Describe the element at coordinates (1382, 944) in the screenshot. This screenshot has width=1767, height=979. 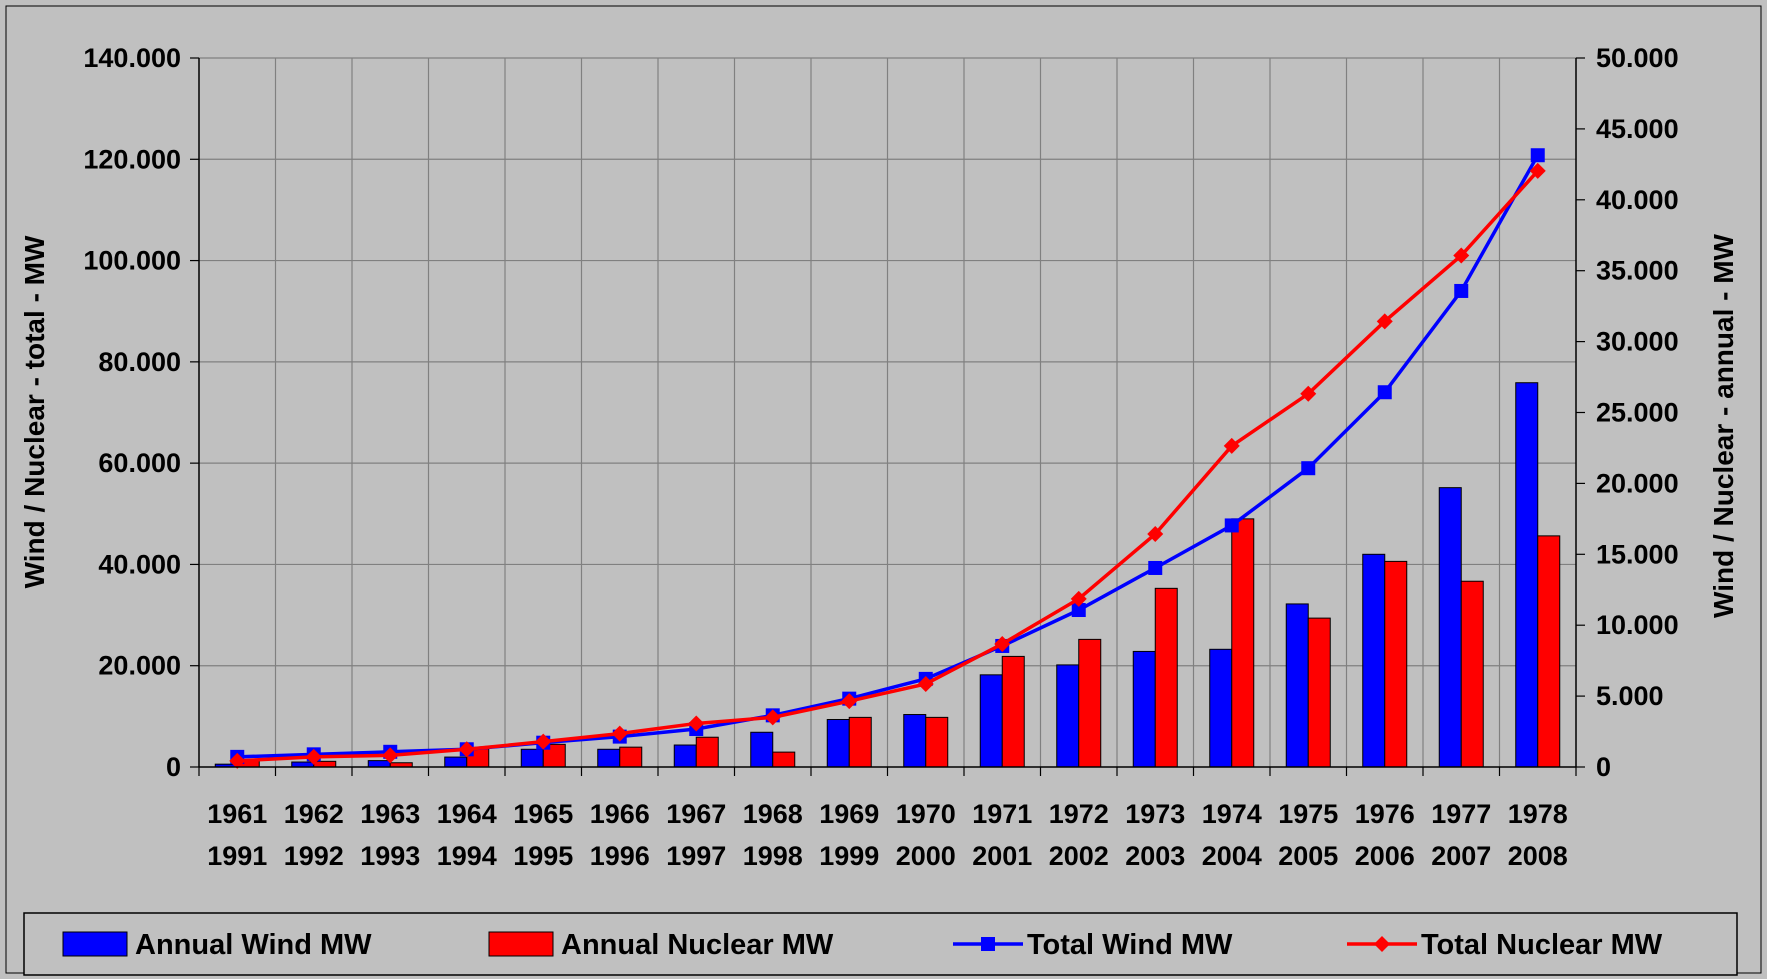
I see `legend-marker-total-nuclear-mw` at that location.